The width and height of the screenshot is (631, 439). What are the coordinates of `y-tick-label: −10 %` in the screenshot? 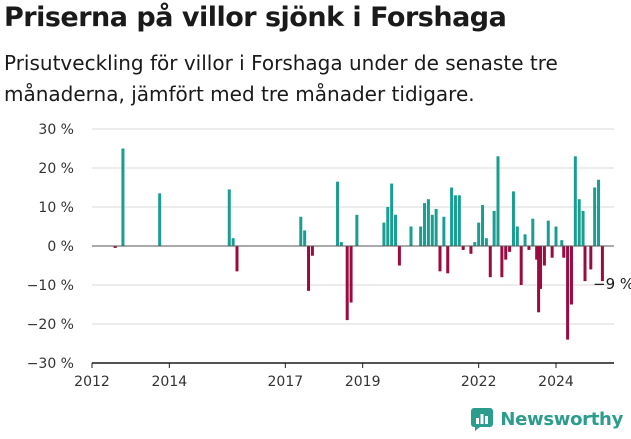 It's located at (50, 286).